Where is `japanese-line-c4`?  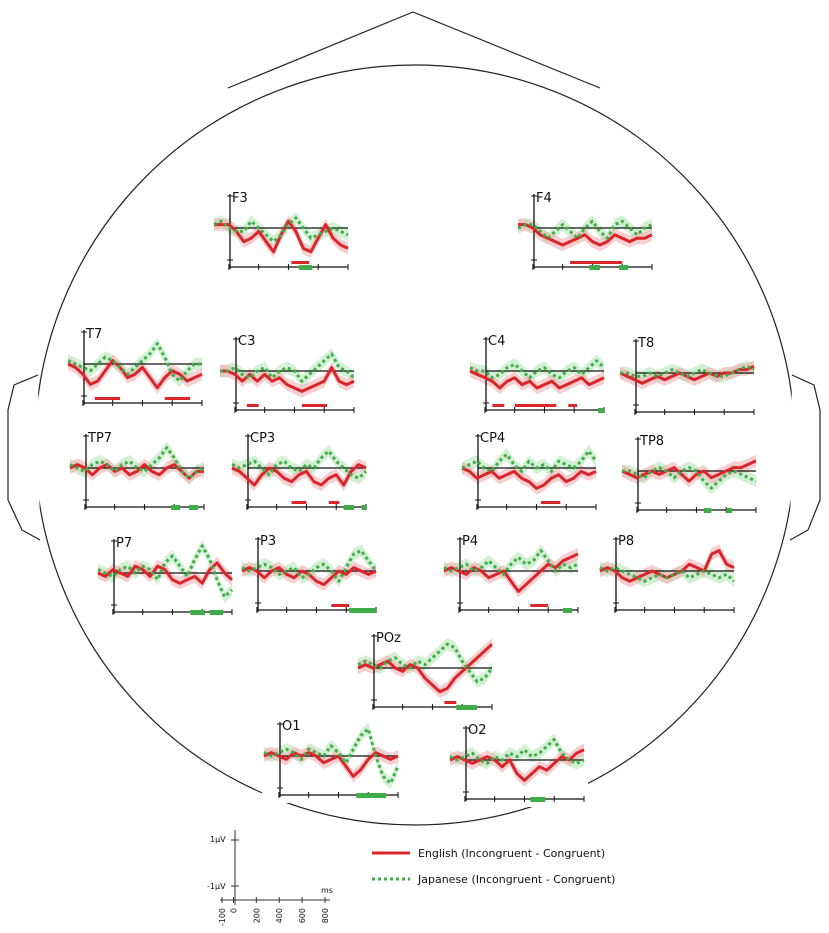 japanese-line-c4 is located at coordinates (537, 369).